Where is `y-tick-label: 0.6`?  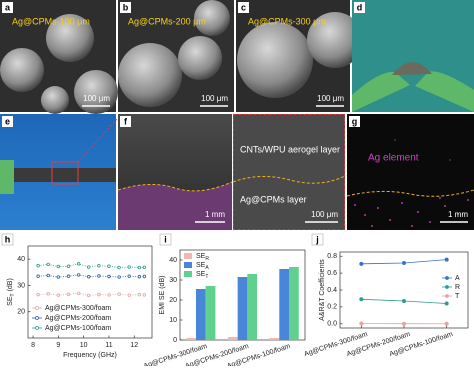
y-tick-label: 0.6 is located at coordinates (332, 273).